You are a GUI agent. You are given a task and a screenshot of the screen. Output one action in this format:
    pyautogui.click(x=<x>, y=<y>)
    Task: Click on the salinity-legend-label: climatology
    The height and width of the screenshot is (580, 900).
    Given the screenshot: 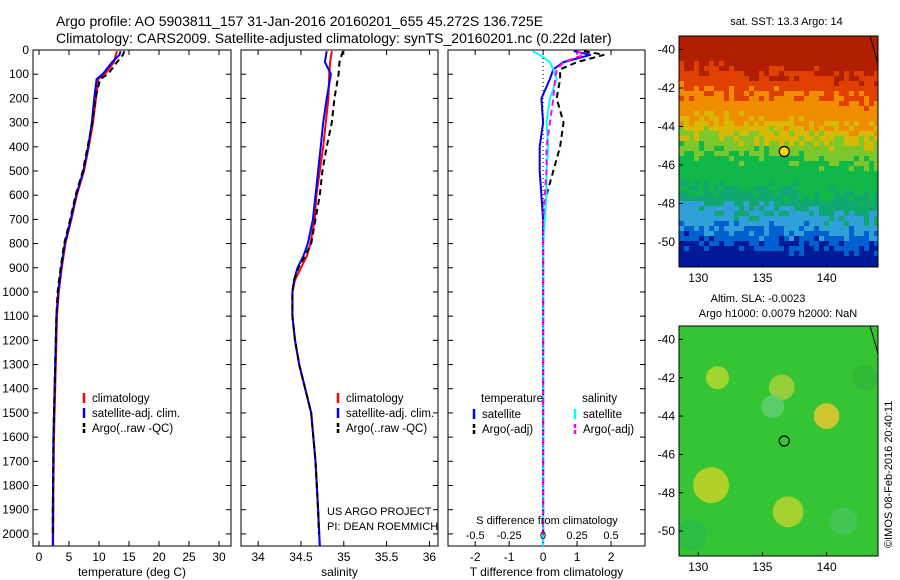 What is the action you would take?
    pyautogui.click(x=375, y=399)
    